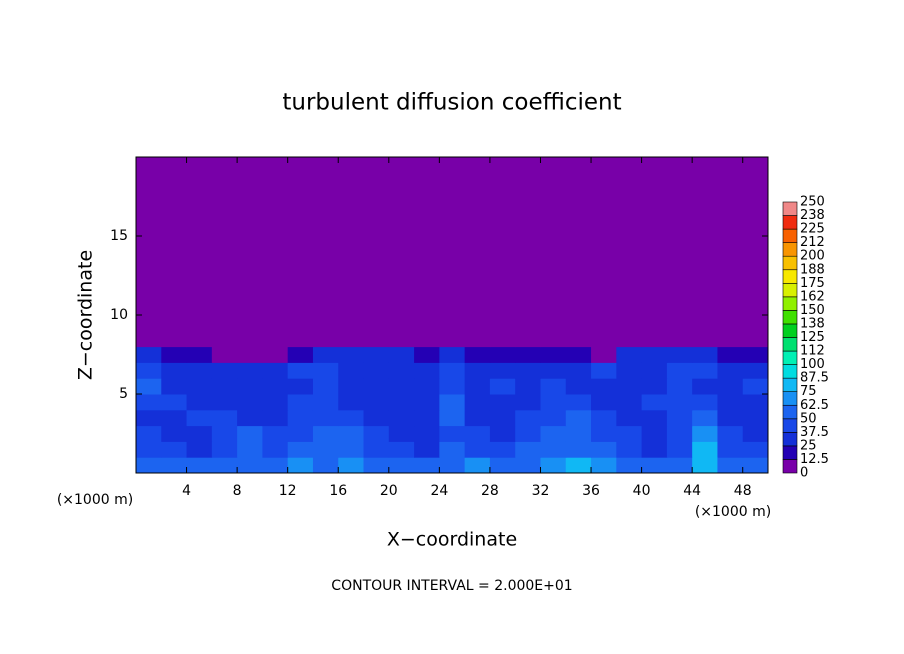 This screenshot has width=904, height=654. Describe the element at coordinates (288, 491) in the screenshot. I see `x-tick-label: 12` at that location.